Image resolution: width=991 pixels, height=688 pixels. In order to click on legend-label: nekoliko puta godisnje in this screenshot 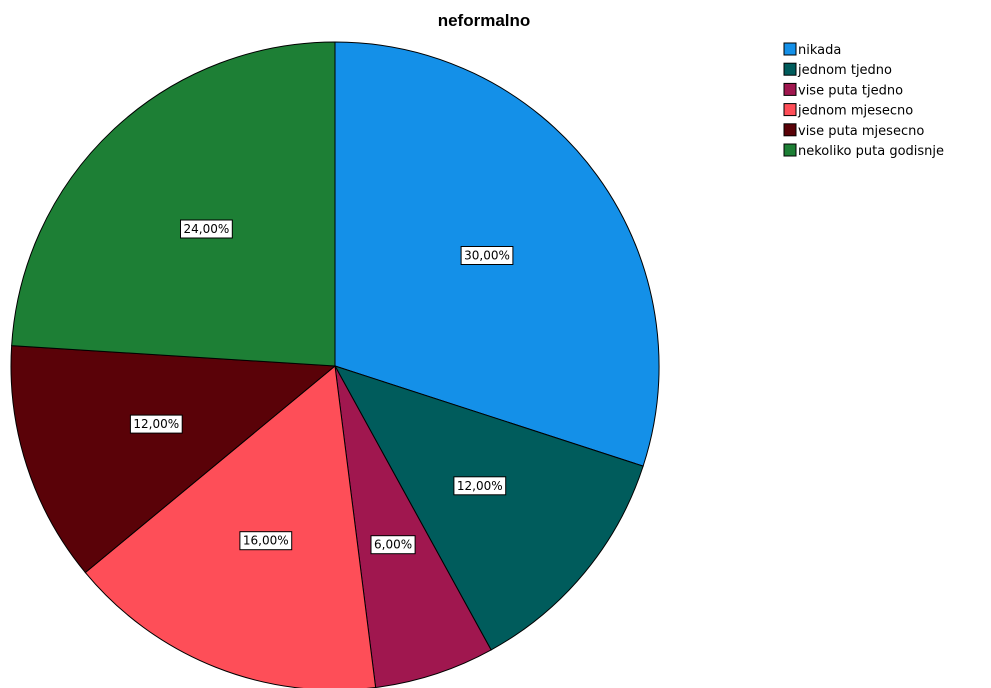, I will do `click(871, 151)`.